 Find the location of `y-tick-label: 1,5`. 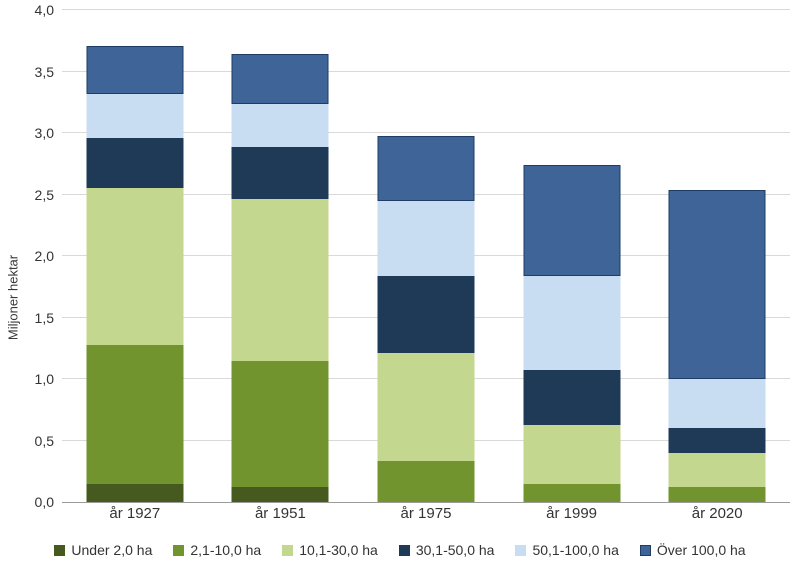

y-tick-label: 1,5 is located at coordinates (44, 317).